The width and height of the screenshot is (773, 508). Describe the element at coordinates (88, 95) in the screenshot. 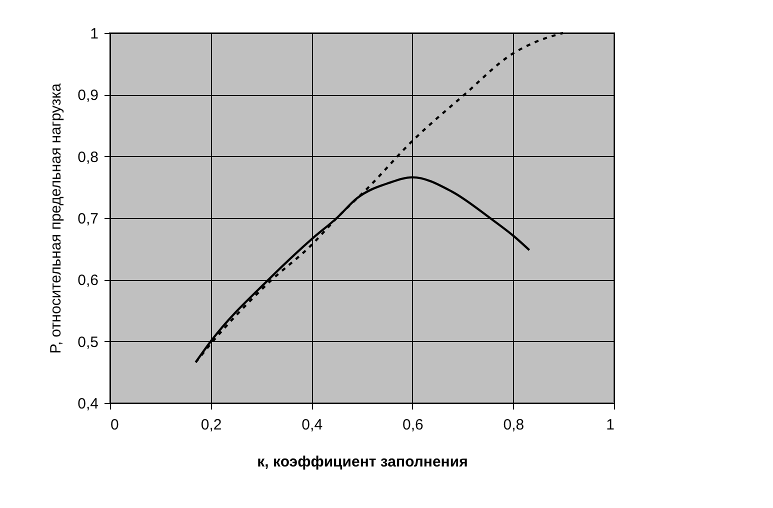

I see `y-tick-label: 0,9` at that location.